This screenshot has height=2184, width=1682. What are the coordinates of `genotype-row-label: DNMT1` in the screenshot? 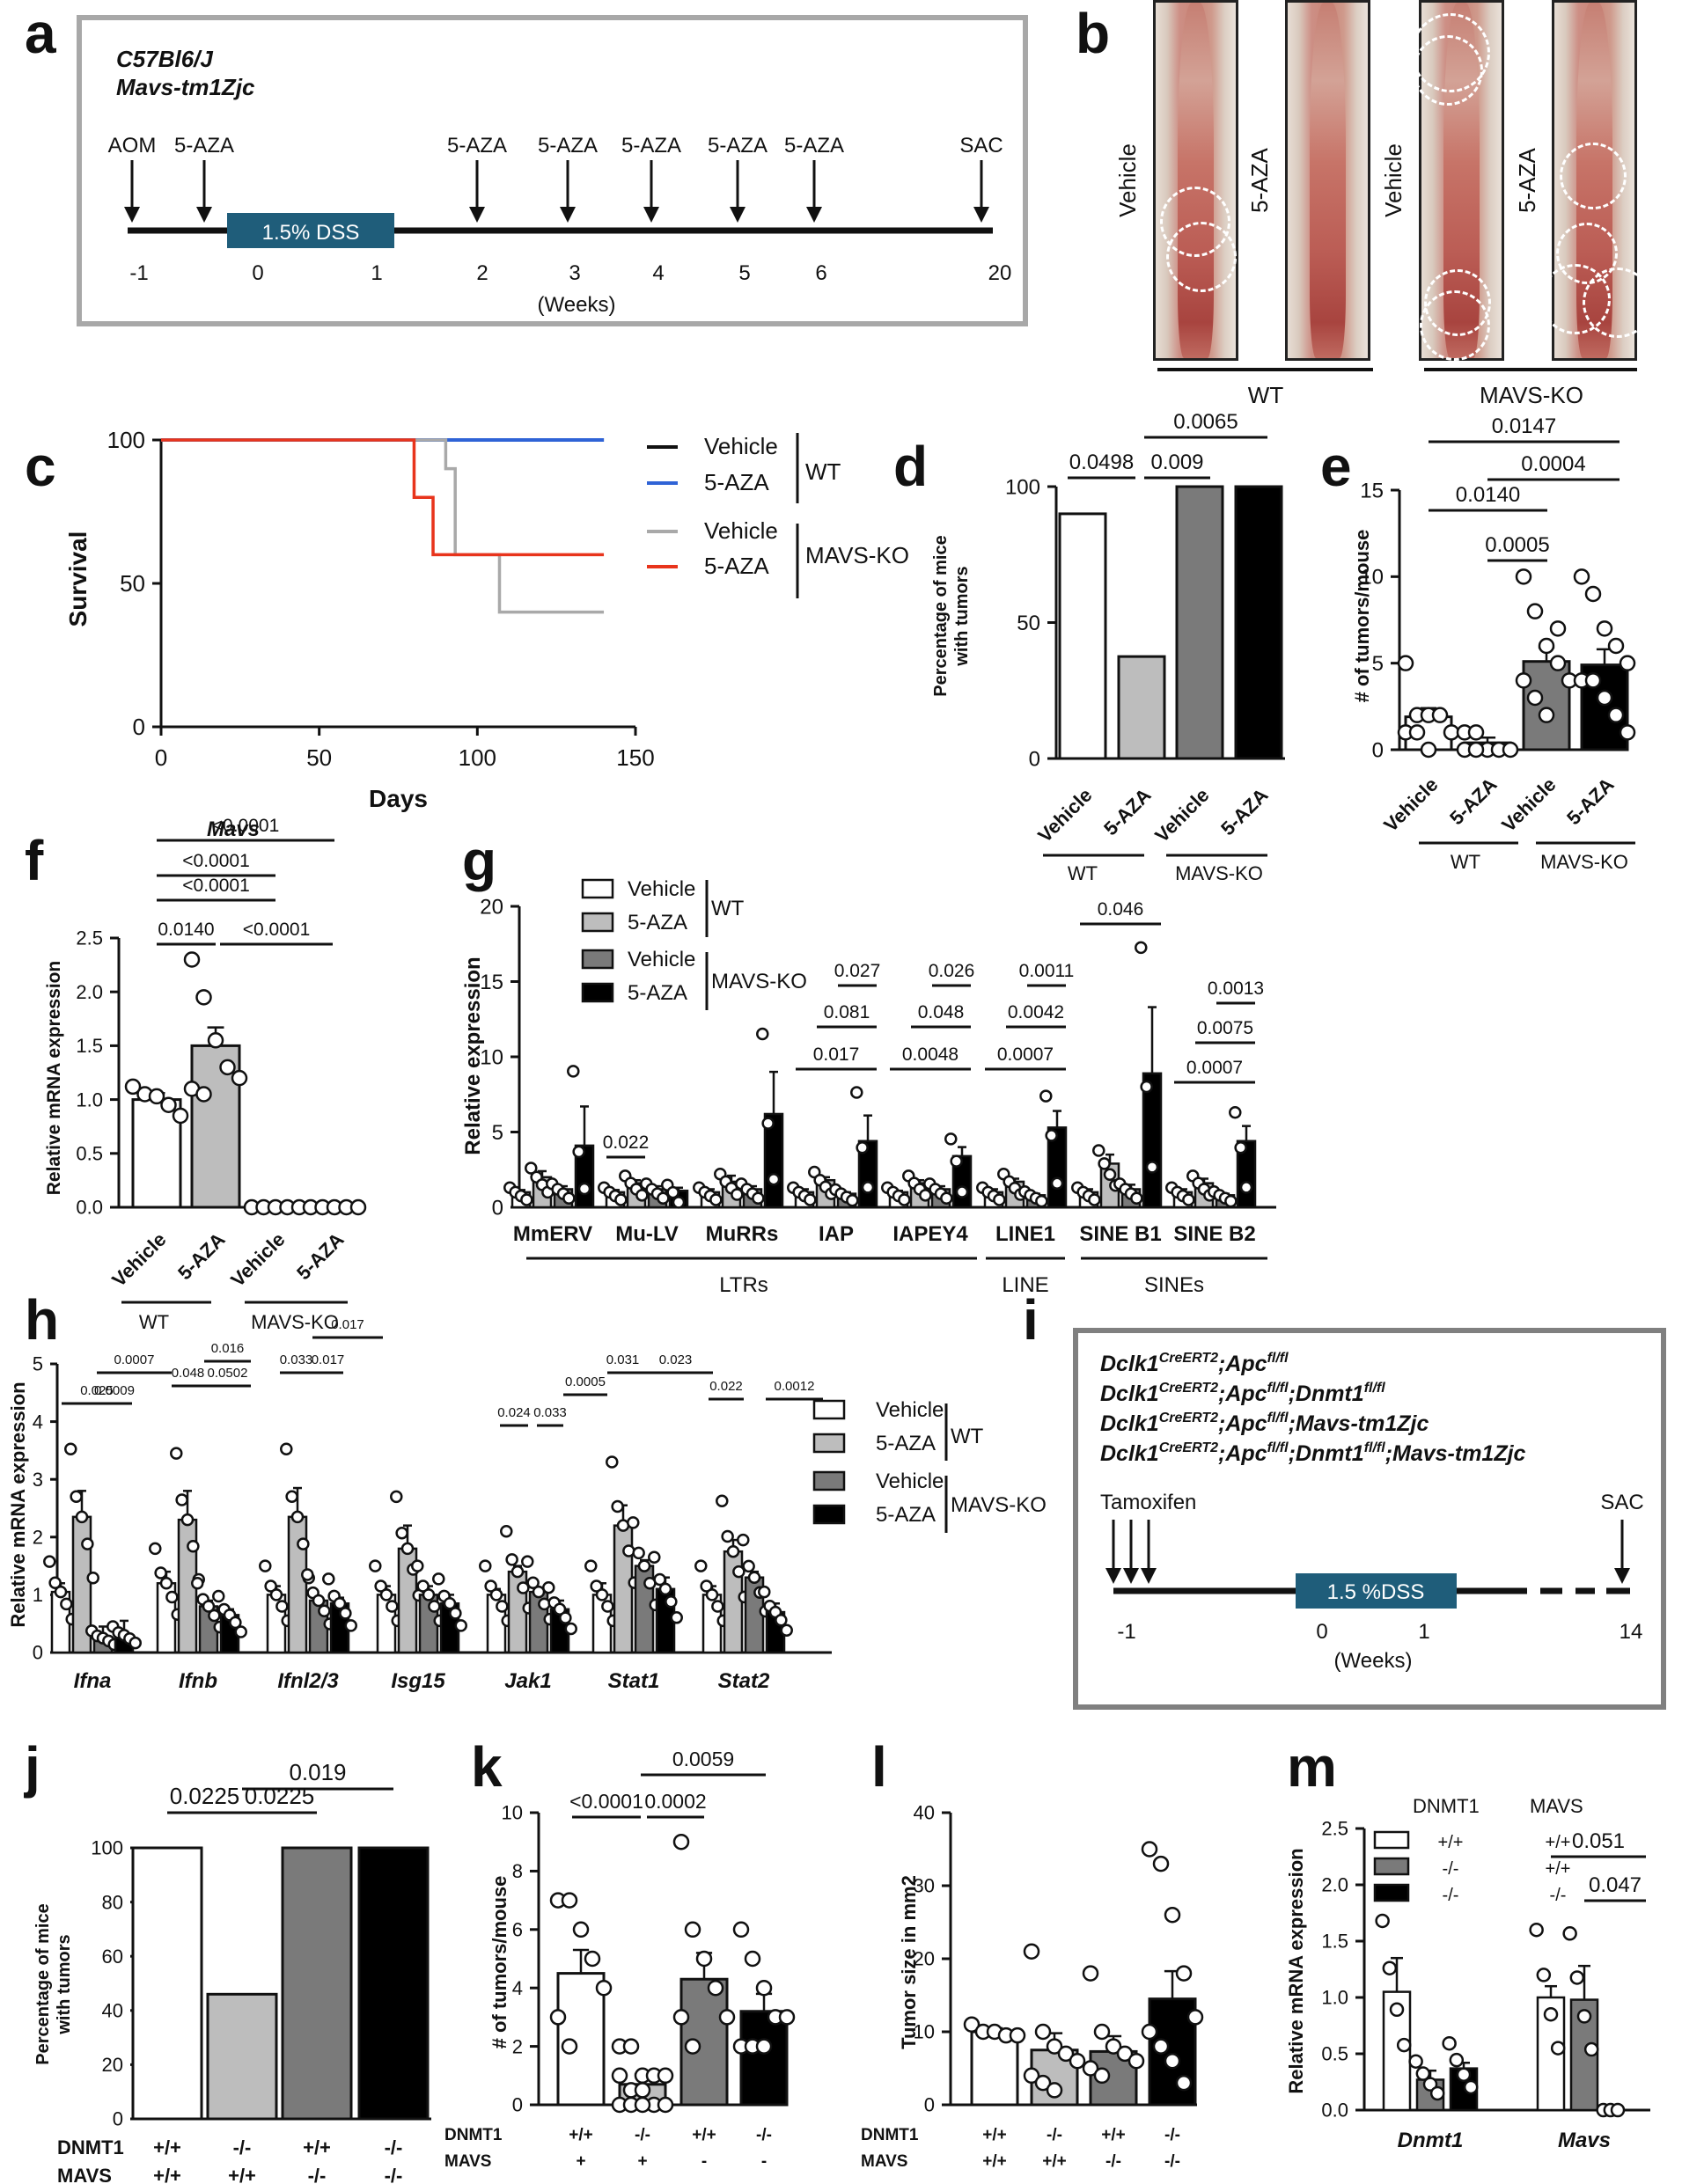 It's located at (890, 2135).